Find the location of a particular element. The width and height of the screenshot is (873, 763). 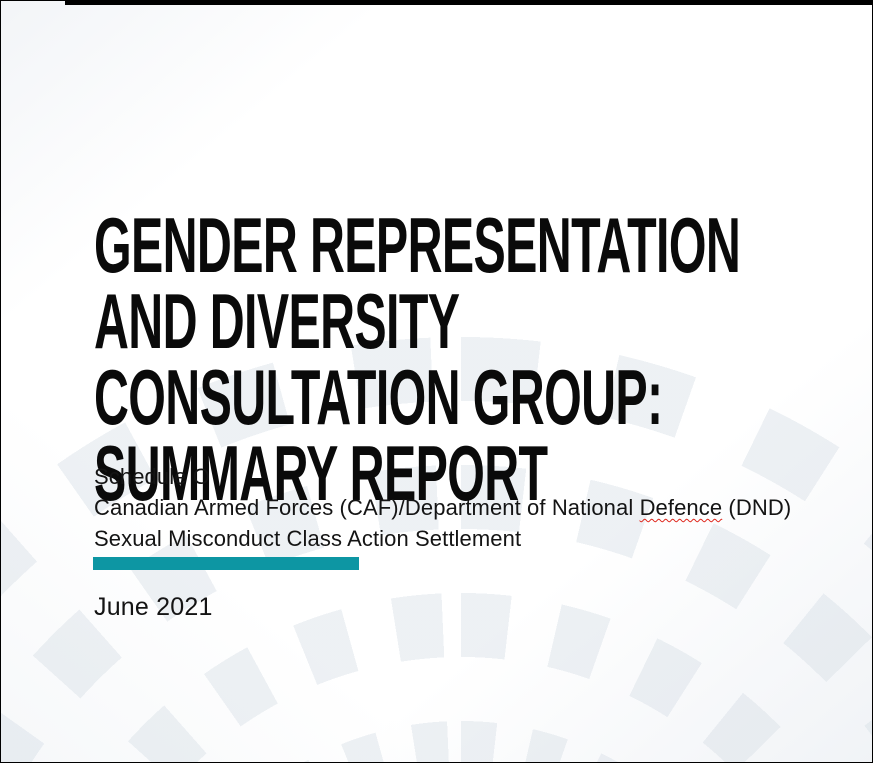

title-line-2: AND DIVERSITY is located at coordinates (277, 321).